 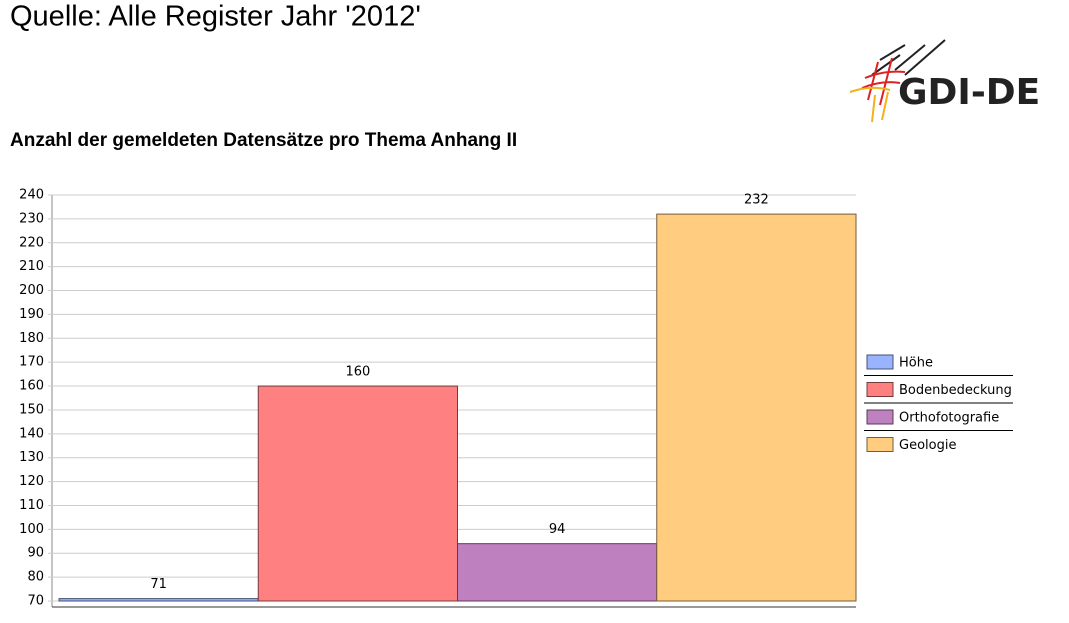 I want to click on y-tick-label: 140, so click(x=31, y=433).